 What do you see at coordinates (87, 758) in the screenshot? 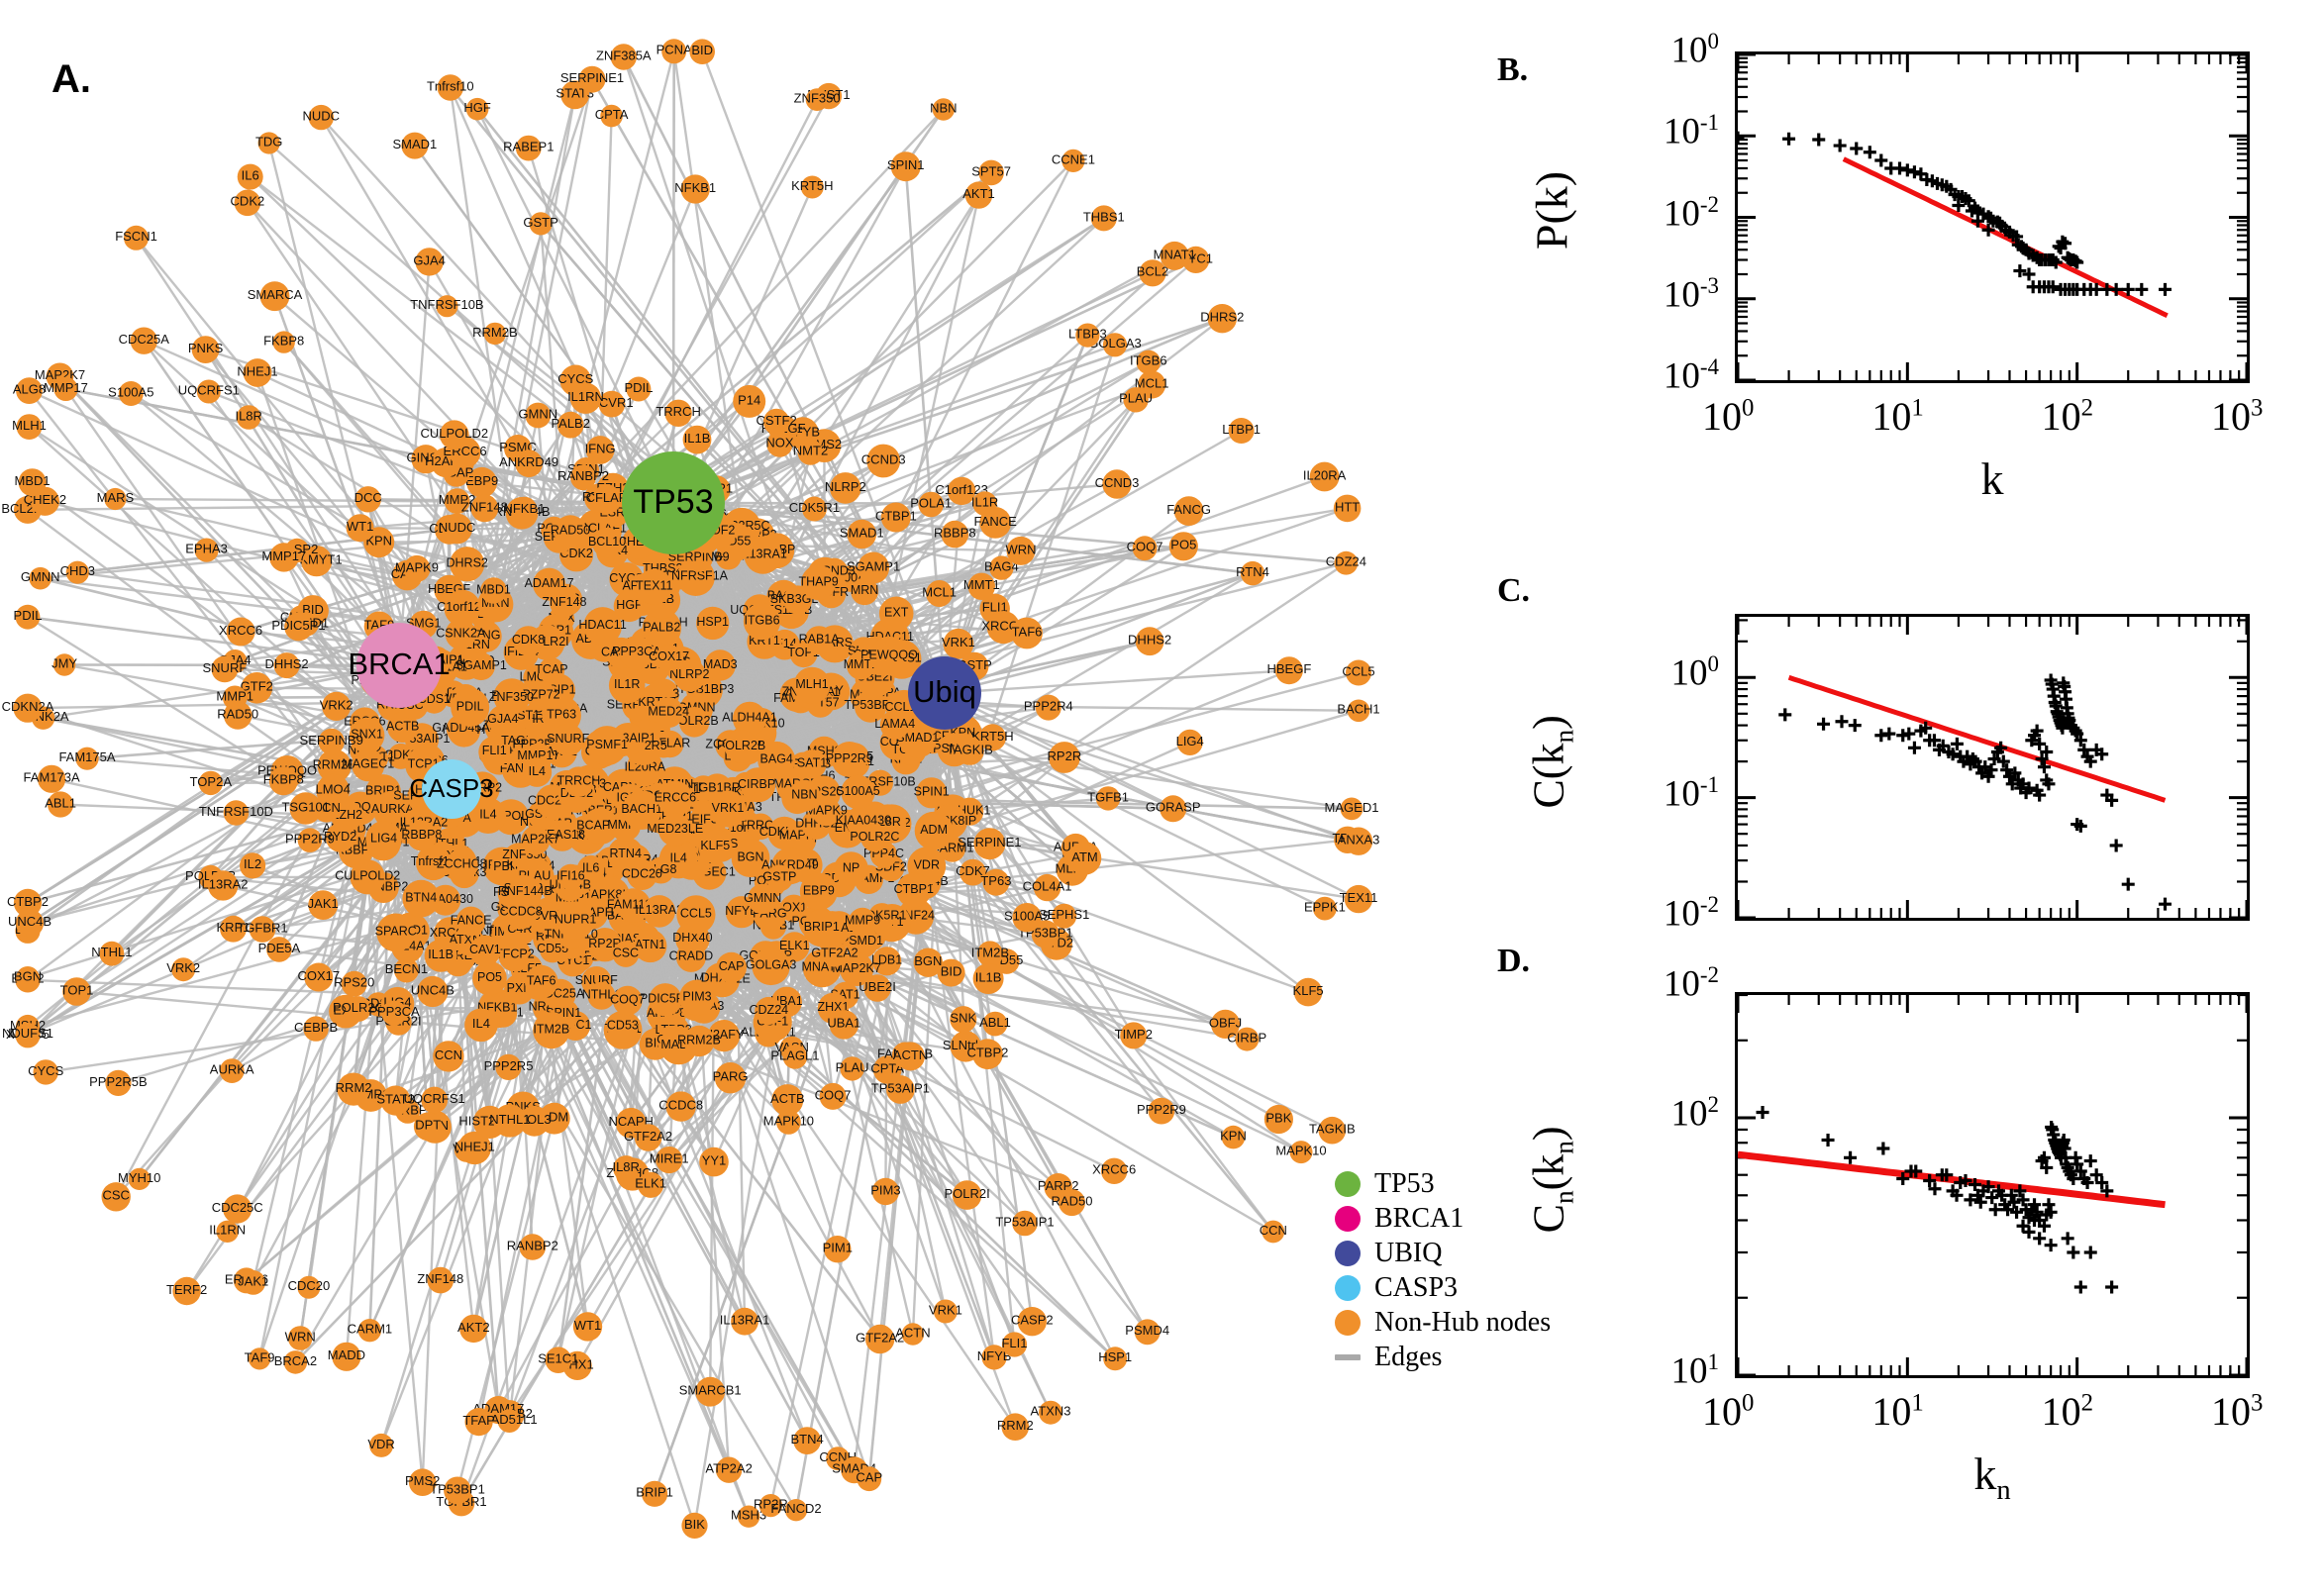
I see `network-node: FAM175A` at bounding box center [87, 758].